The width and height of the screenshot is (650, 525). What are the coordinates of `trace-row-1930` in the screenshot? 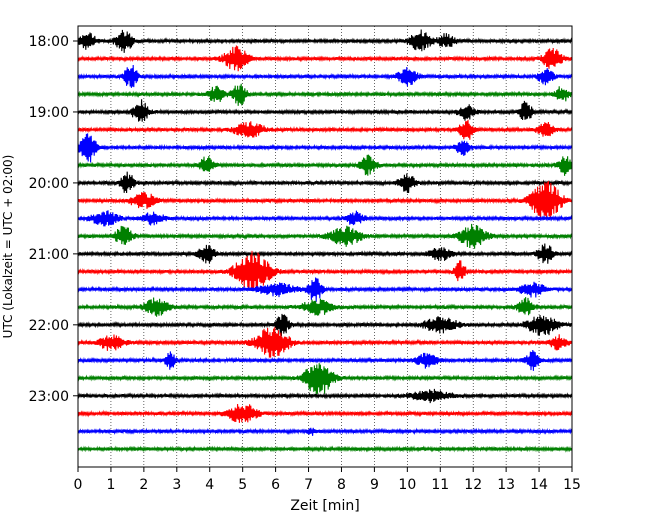 It's located at (325, 148).